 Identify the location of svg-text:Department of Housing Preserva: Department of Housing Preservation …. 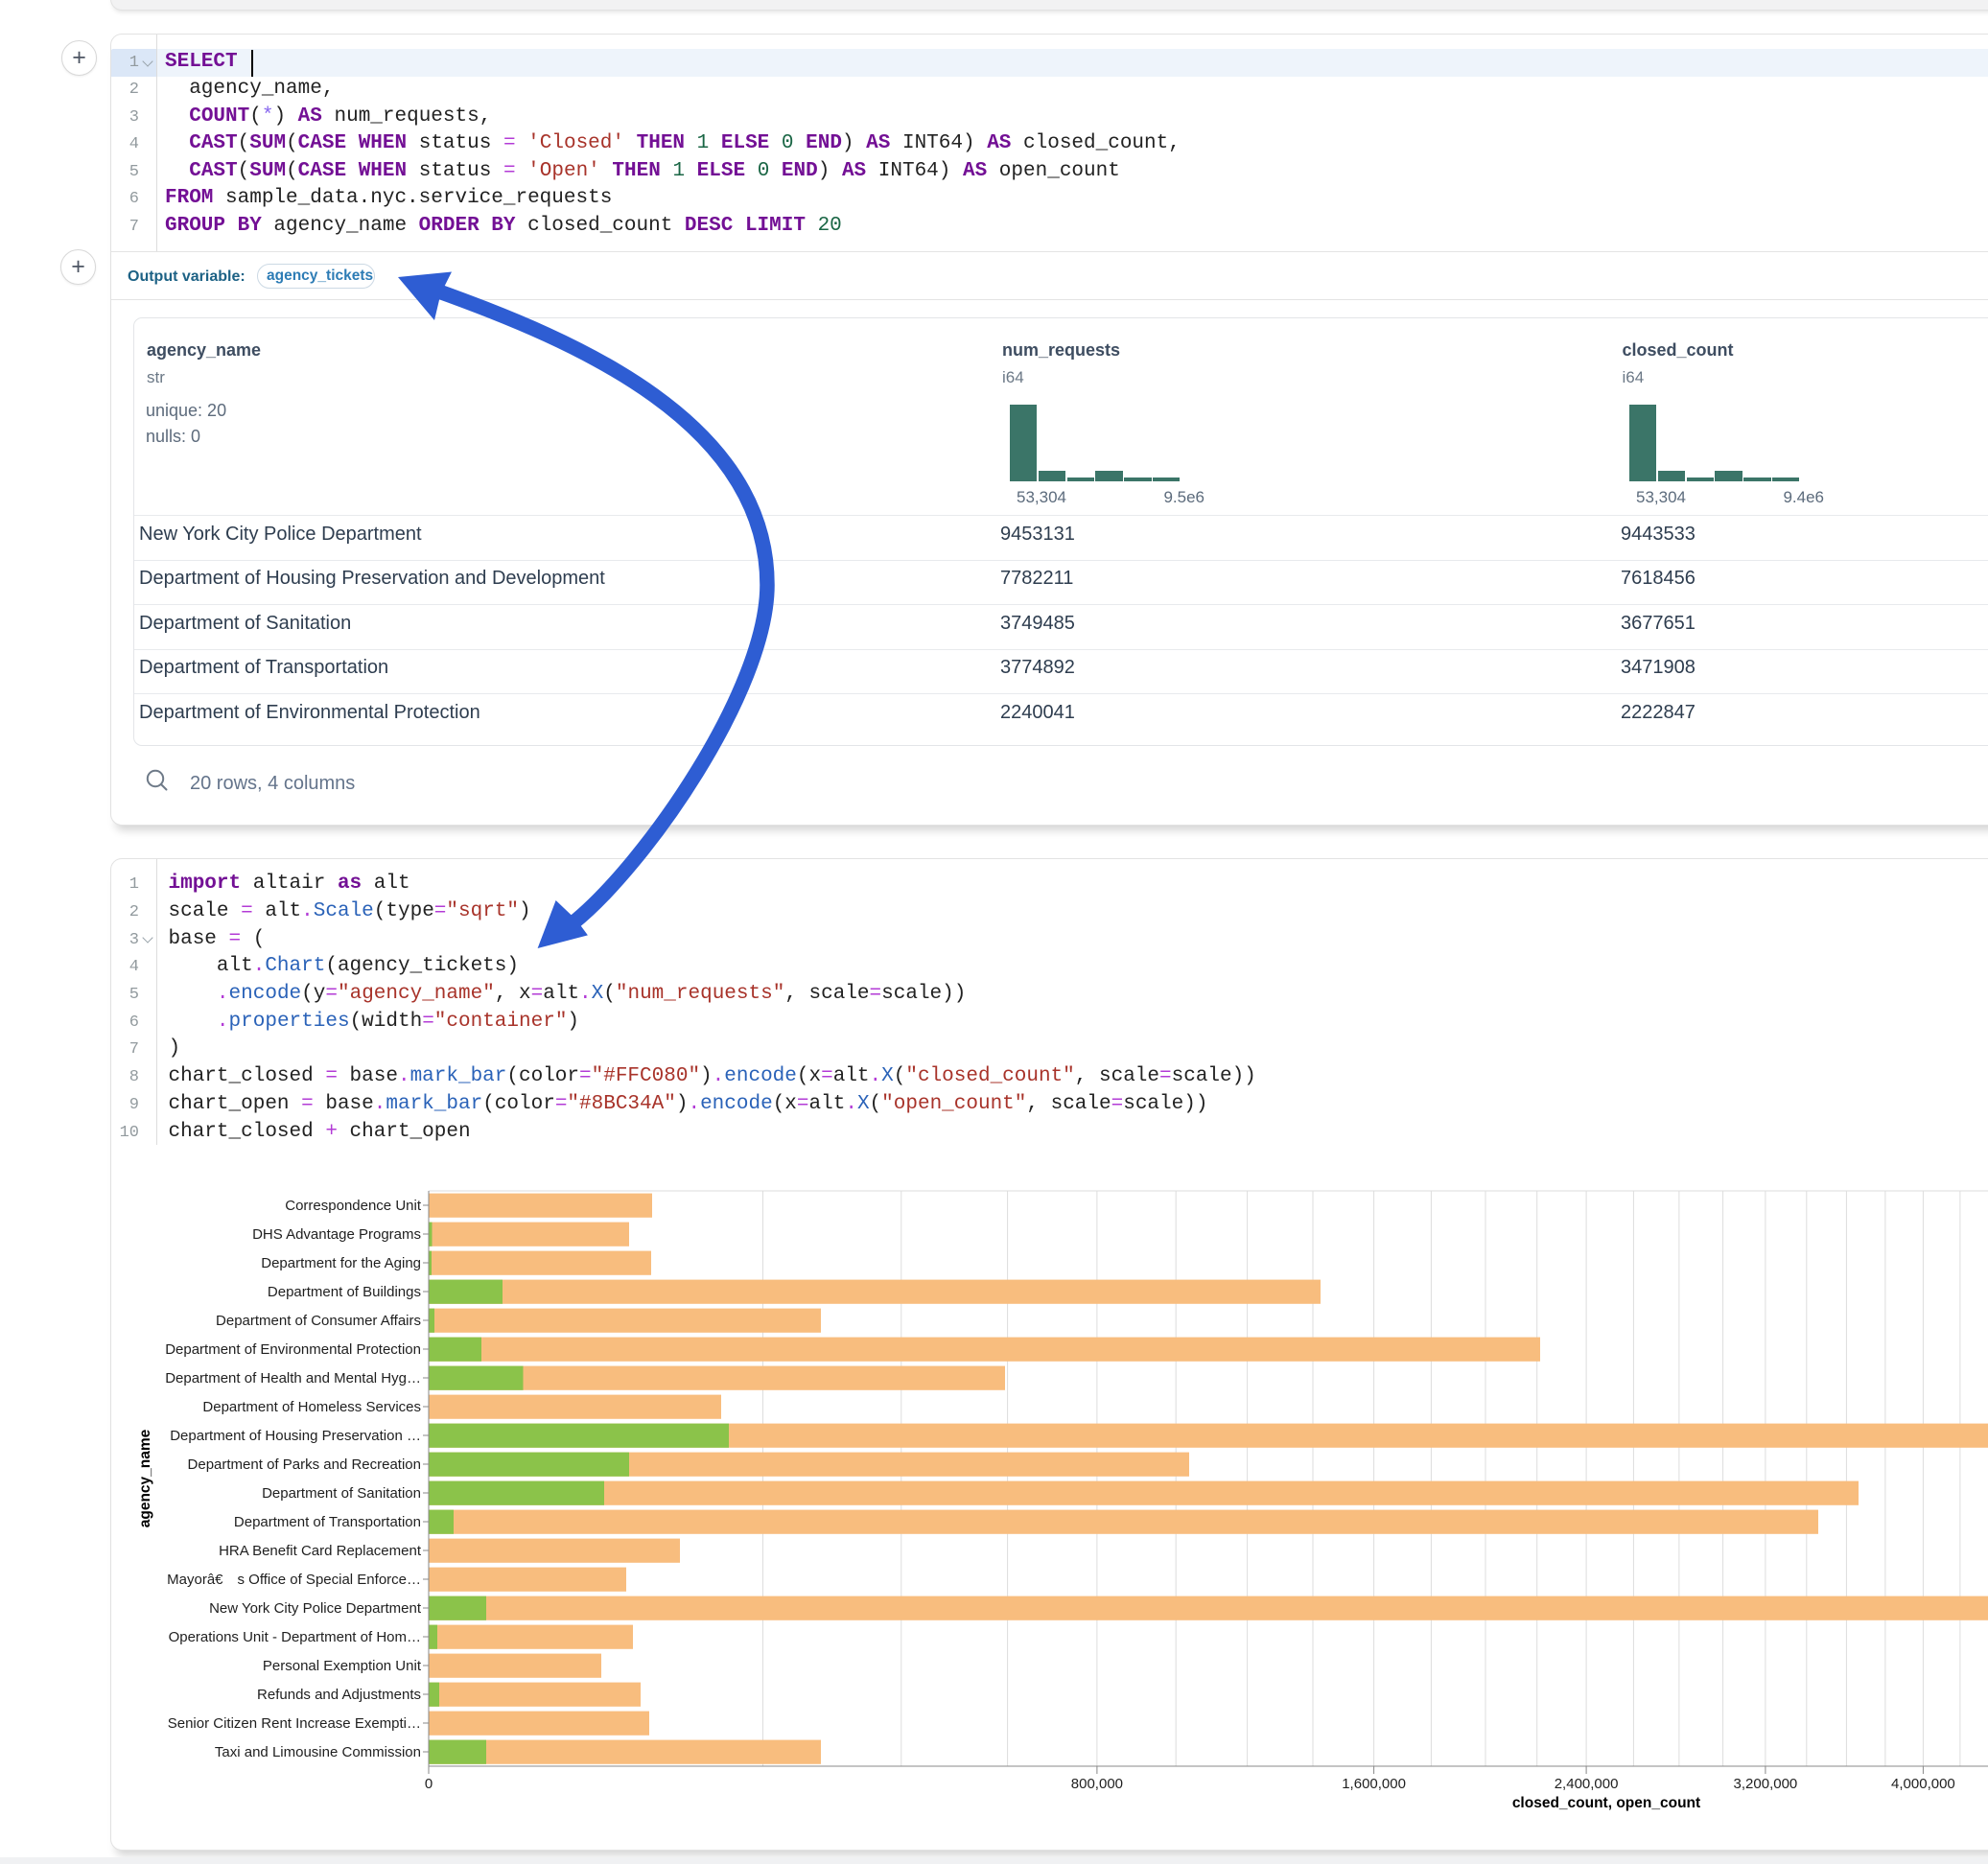
(296, 1436).